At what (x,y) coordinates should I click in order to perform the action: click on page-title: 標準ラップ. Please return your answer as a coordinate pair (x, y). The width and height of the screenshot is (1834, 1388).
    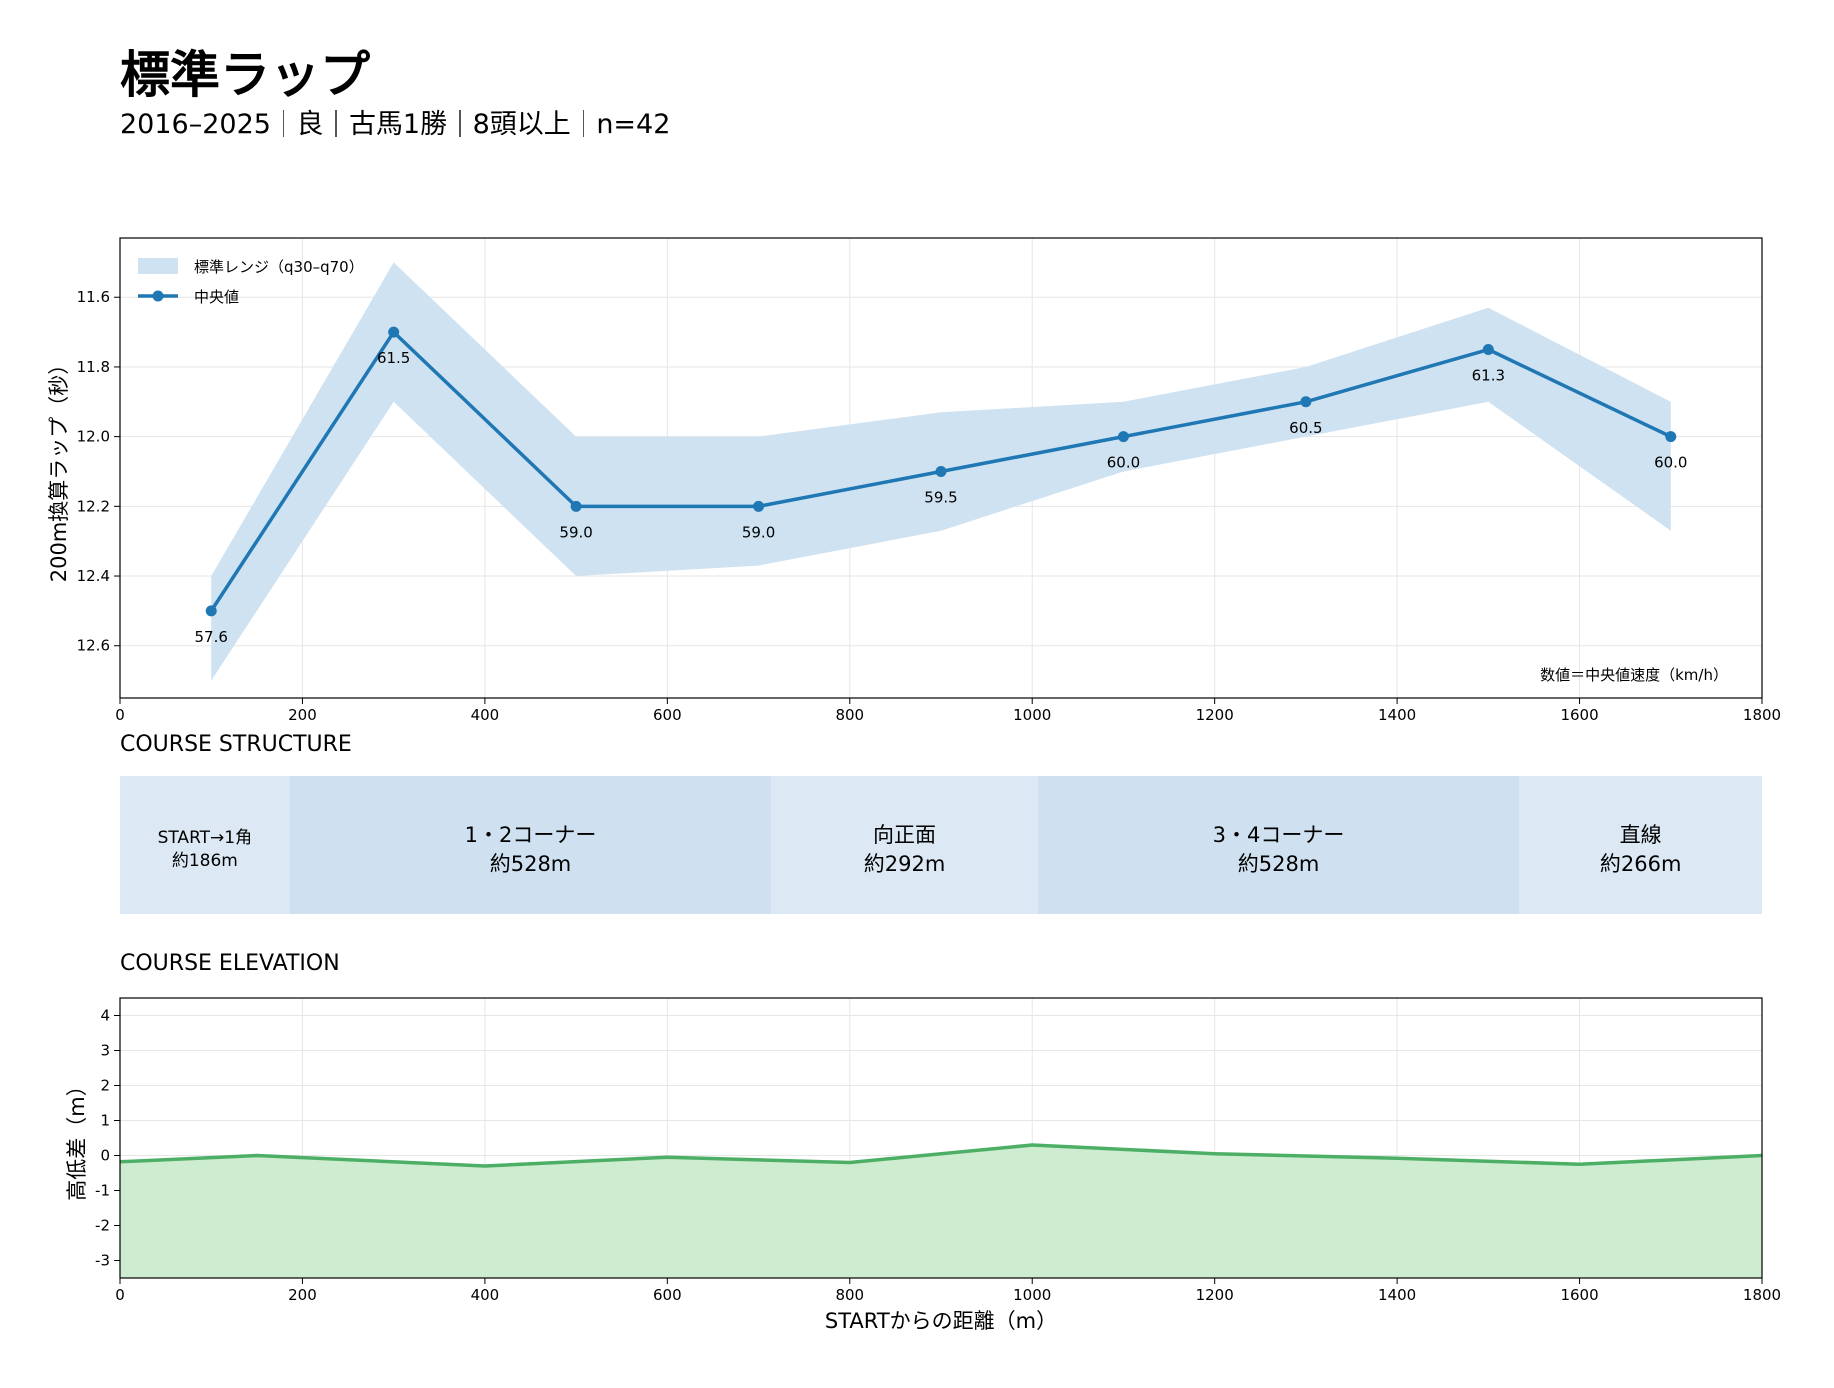
    Looking at the image, I should click on (245, 75).